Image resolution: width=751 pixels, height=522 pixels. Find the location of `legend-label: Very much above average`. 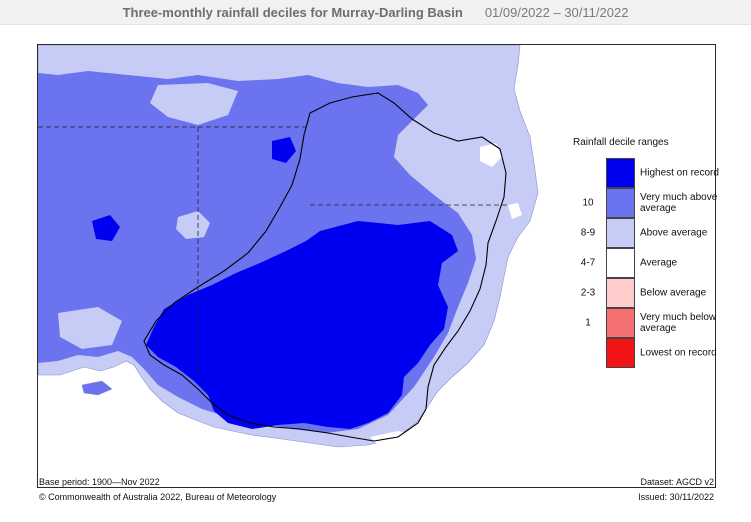

legend-label: Very much above average is located at coordinates (679, 203).